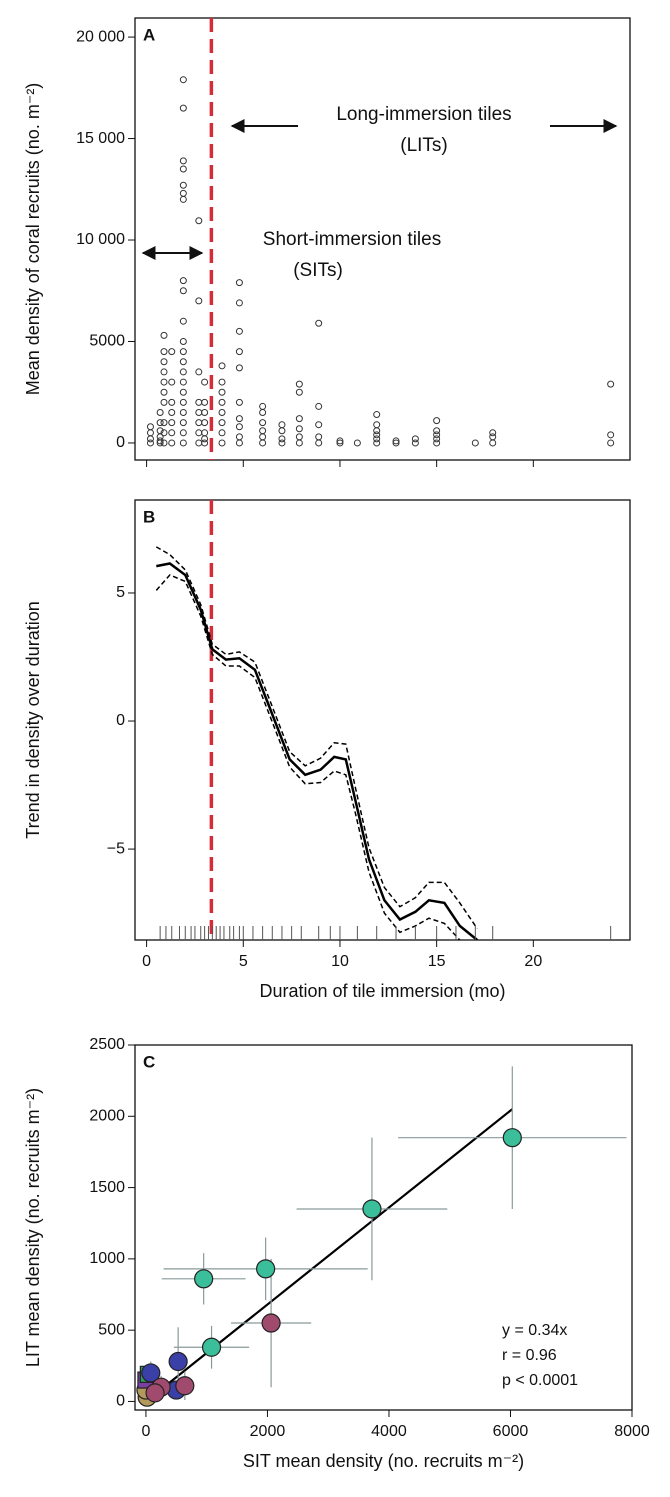  What do you see at coordinates (33, 239) in the screenshot?
I see `y-axis-title: Mean density of coral recruits (no. m⁻²)` at bounding box center [33, 239].